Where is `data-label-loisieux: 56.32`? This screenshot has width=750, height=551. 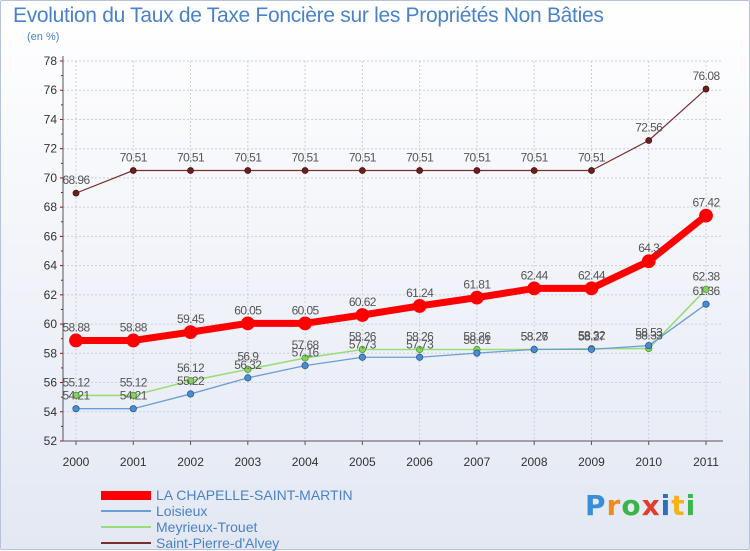 data-label-loisieux: 56.32 is located at coordinates (248, 365).